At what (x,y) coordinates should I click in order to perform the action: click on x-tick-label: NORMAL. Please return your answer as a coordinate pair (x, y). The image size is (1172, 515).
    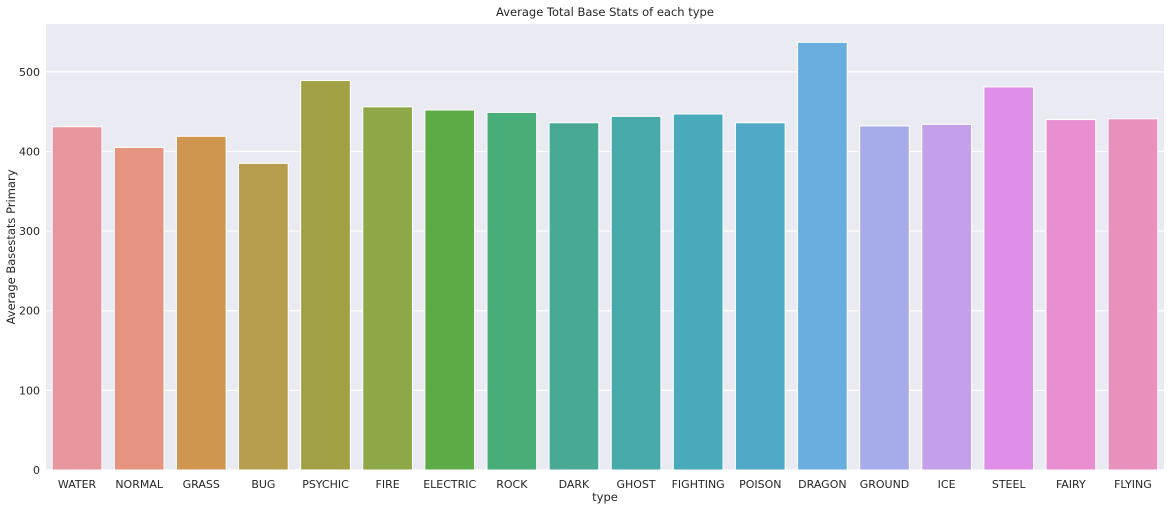
    Looking at the image, I should click on (139, 484).